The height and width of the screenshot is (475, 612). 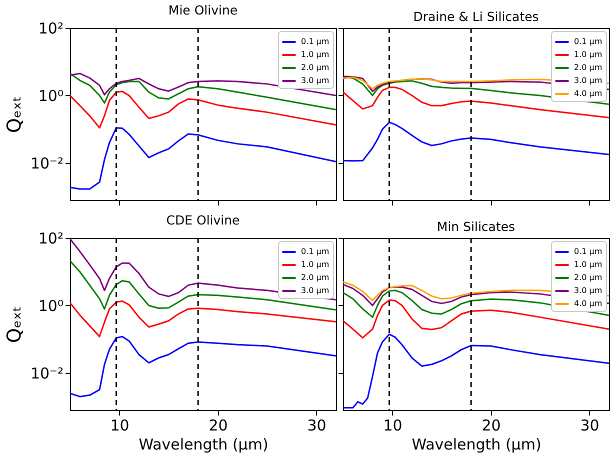 What do you see at coordinates (203, 220) in the screenshot?
I see `chart-title: CDE Olivine` at bounding box center [203, 220].